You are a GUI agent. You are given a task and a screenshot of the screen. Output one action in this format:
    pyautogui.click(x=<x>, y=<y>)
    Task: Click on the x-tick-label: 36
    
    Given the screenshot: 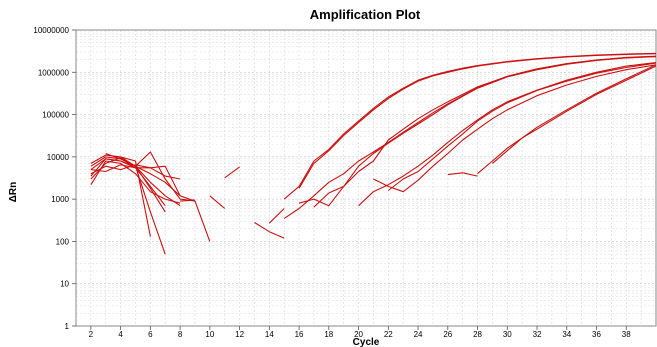 What is the action you would take?
    pyautogui.click(x=596, y=334)
    